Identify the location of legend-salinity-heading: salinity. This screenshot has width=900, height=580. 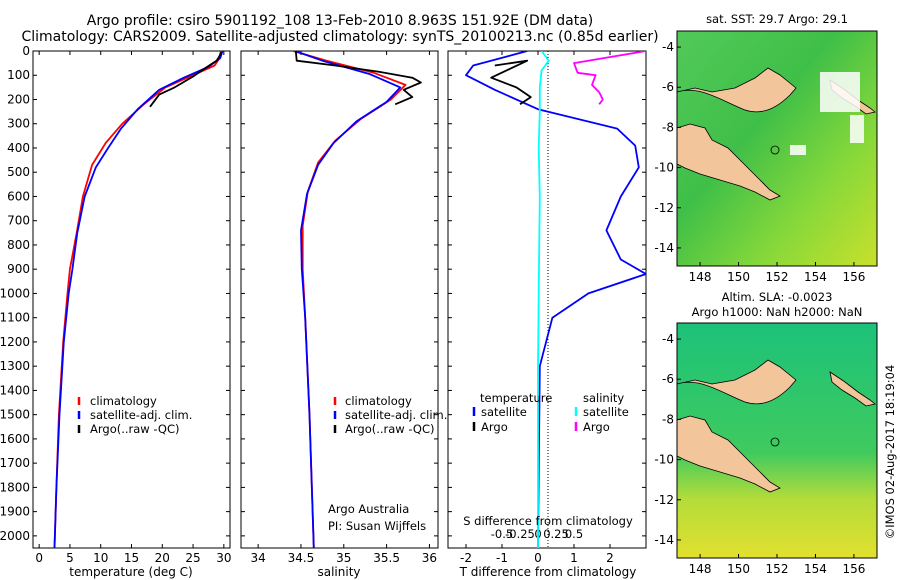
(603, 398).